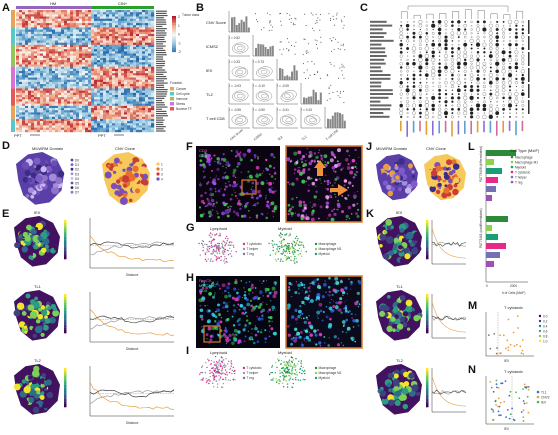  What do you see at coordinates (218, 228) in the screenshot?
I see `lymphoid-title: Lymphoid` at bounding box center [218, 228].